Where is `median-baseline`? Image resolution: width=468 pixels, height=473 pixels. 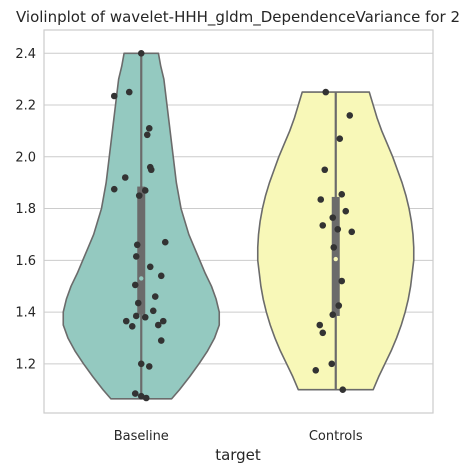 median-baseline is located at coordinates (141, 278).